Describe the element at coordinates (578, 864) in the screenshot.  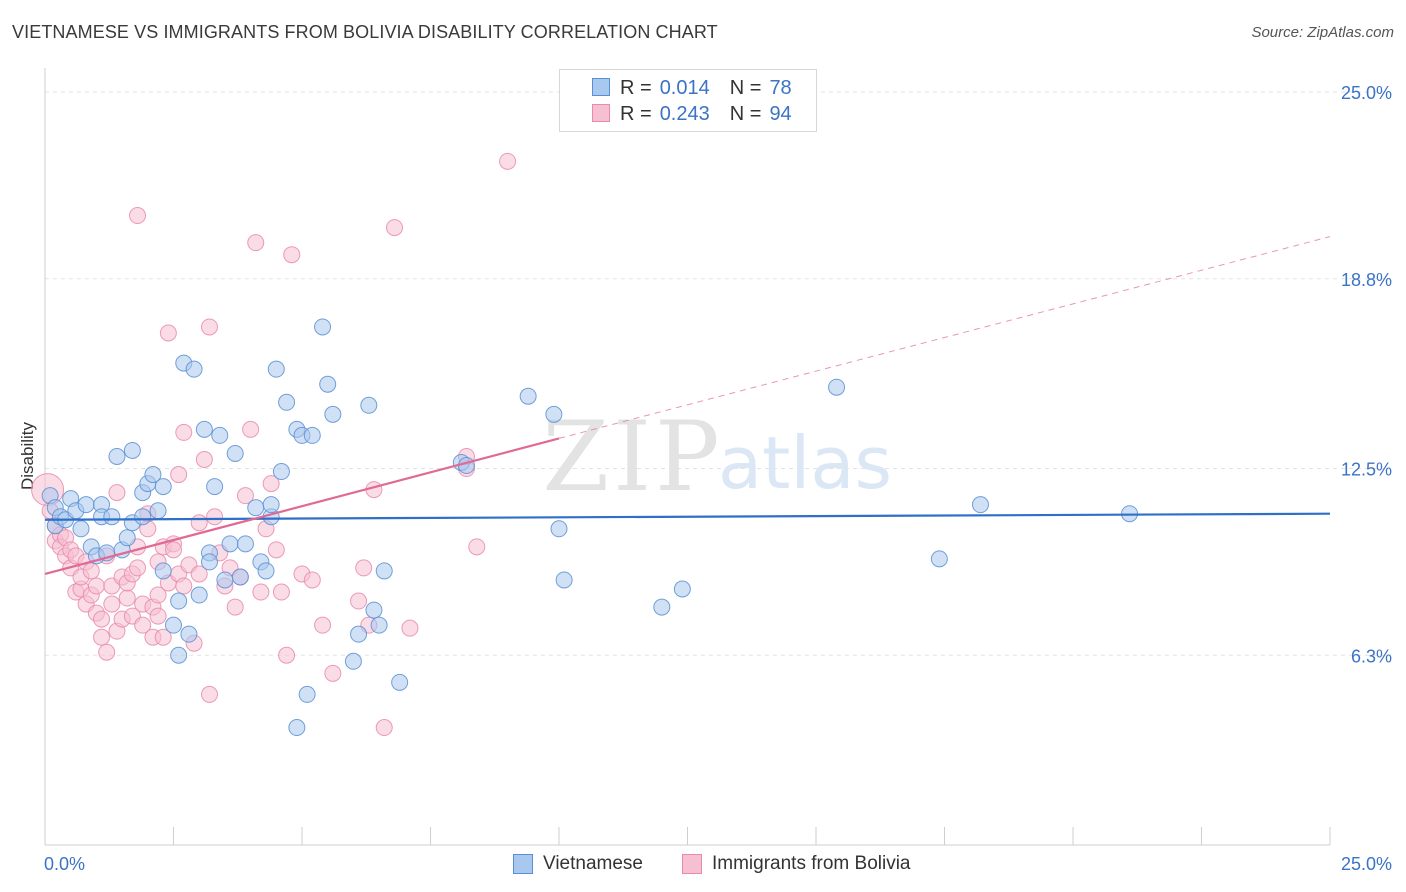
I see `bottom-legend-vietnamese: Vietnamese` at that location.